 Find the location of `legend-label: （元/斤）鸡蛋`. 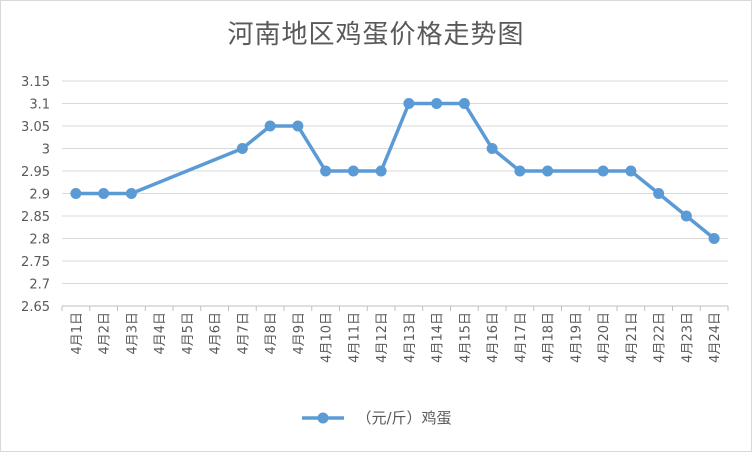

legend-label: （元/斤）鸡蛋 is located at coordinates (404, 418).